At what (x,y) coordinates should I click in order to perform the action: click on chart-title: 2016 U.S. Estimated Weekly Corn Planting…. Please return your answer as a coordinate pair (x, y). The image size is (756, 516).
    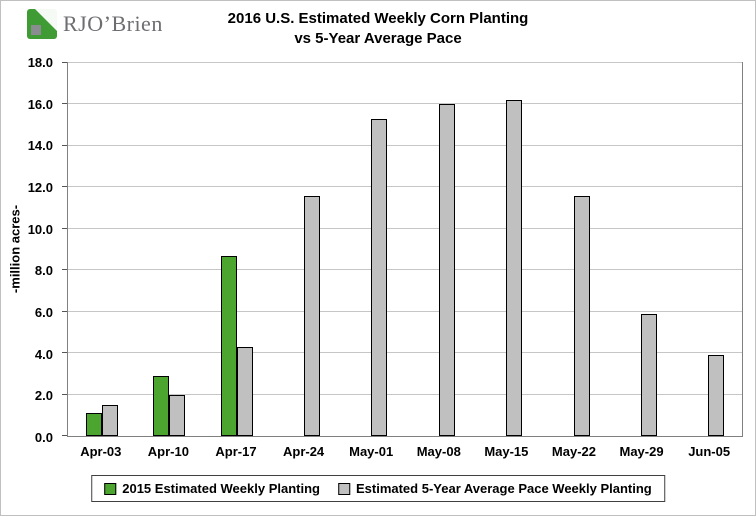
    Looking at the image, I should click on (378, 29).